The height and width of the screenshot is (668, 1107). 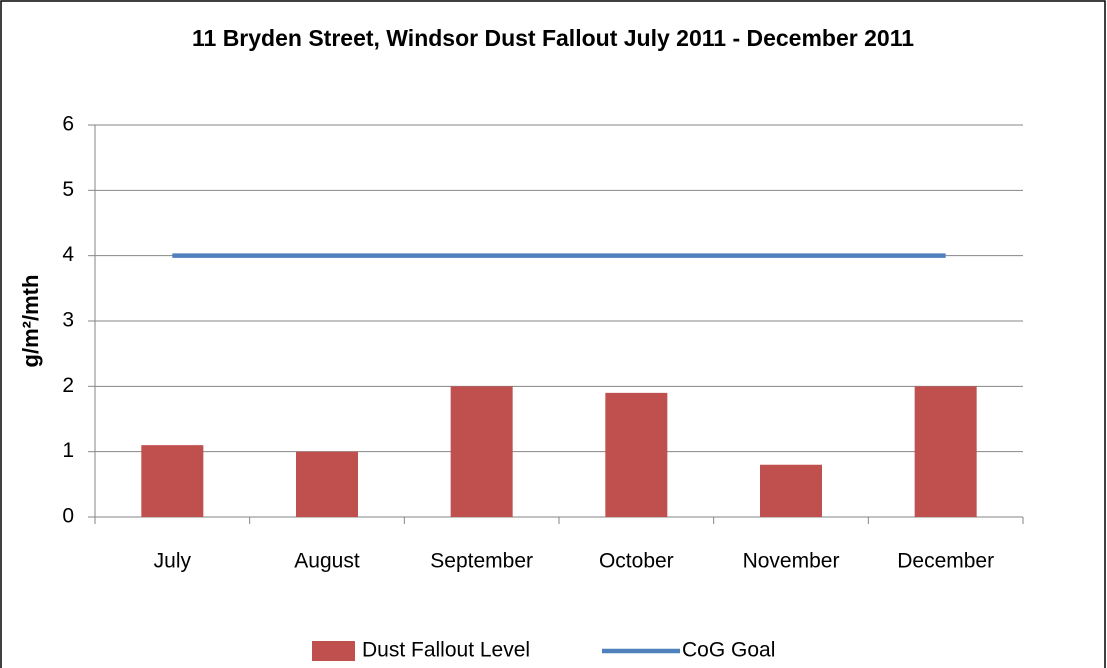 I want to click on legend-label: CoG Goal, so click(x=728, y=650).